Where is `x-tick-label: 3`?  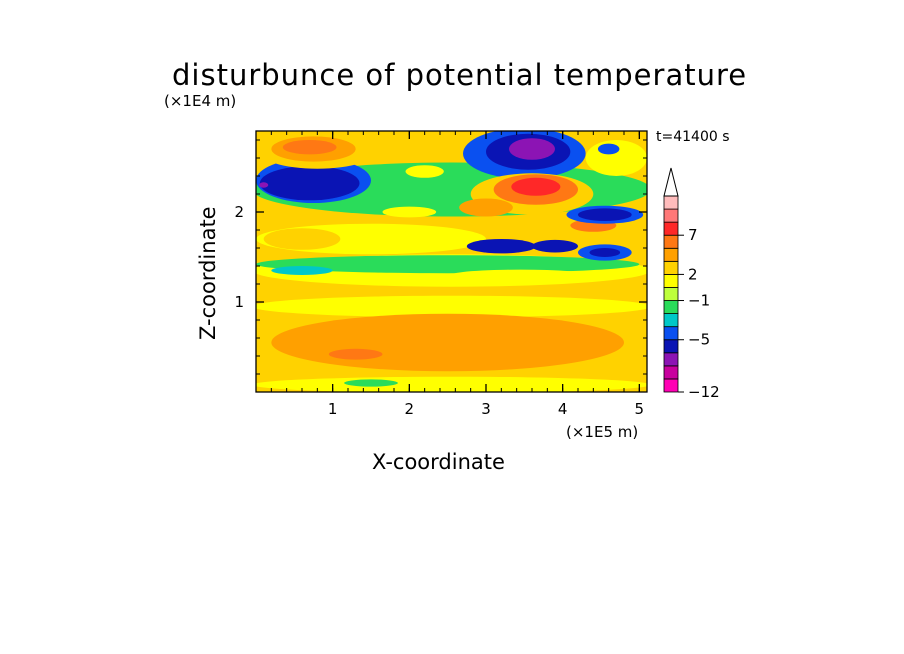 x-tick-label: 3 is located at coordinates (486, 409).